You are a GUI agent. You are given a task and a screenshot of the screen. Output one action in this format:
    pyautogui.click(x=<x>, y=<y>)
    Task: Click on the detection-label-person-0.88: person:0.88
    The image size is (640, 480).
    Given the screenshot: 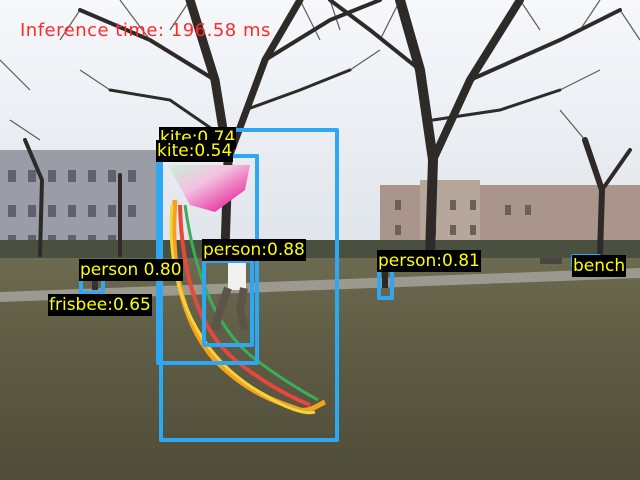 What is the action you would take?
    pyautogui.click(x=254, y=250)
    